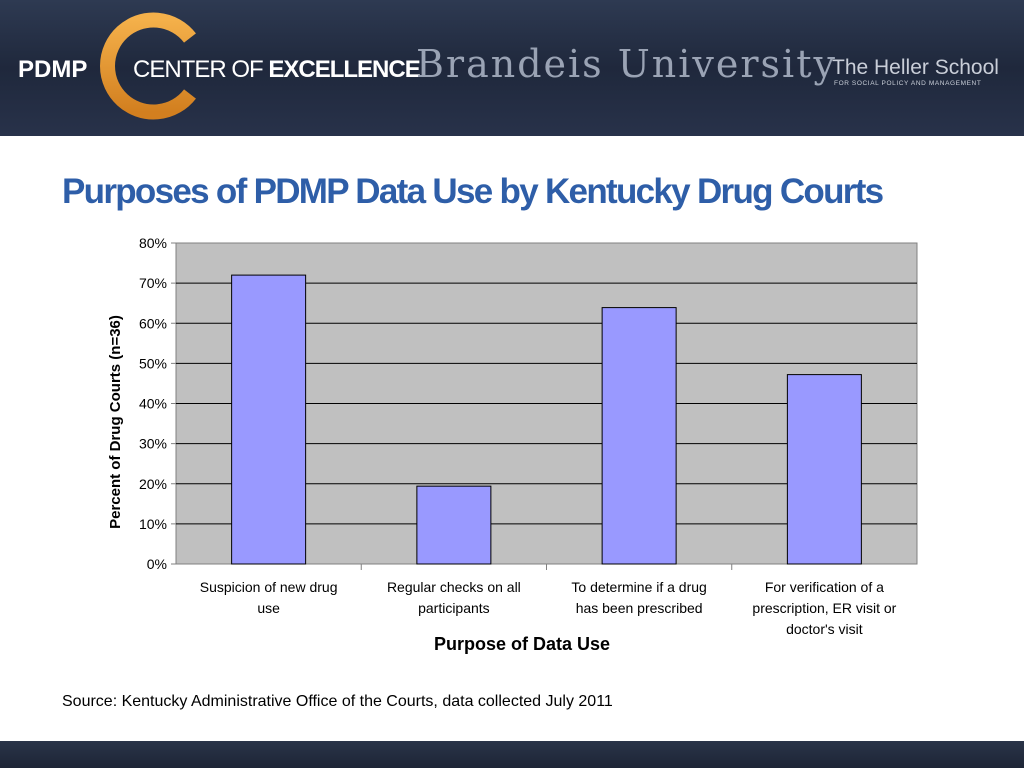 The height and width of the screenshot is (768, 1024). I want to click on y-tick-labels: 0% 10% 20% 30% 40% 50% 60% 70% 80%, so click(153, 403).